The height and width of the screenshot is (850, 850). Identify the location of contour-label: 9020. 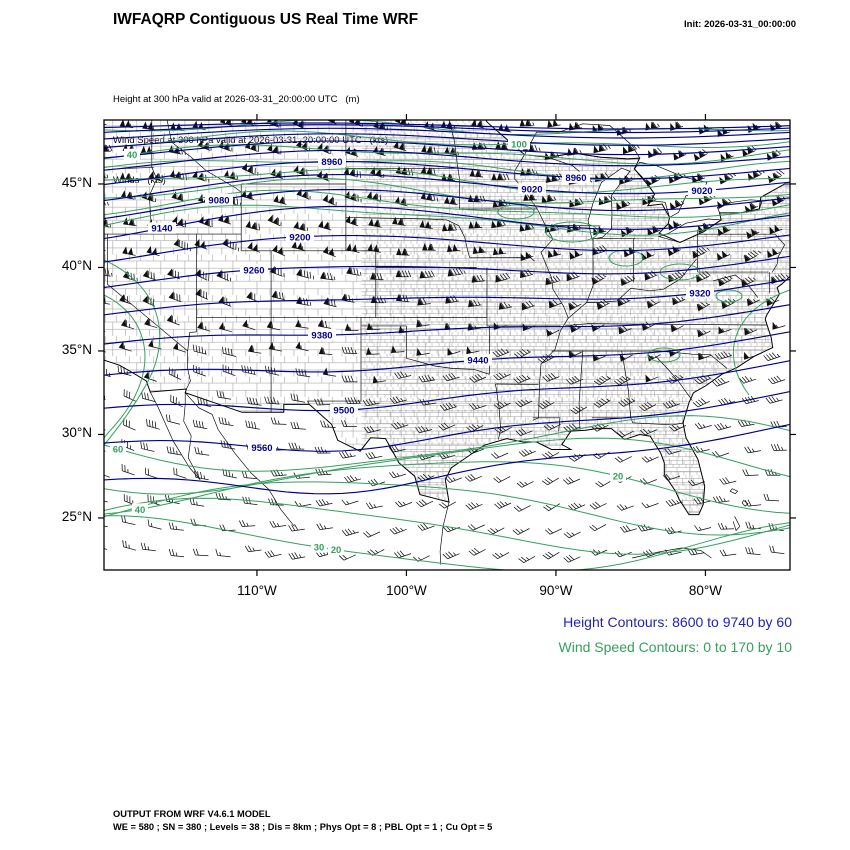
(701, 191).